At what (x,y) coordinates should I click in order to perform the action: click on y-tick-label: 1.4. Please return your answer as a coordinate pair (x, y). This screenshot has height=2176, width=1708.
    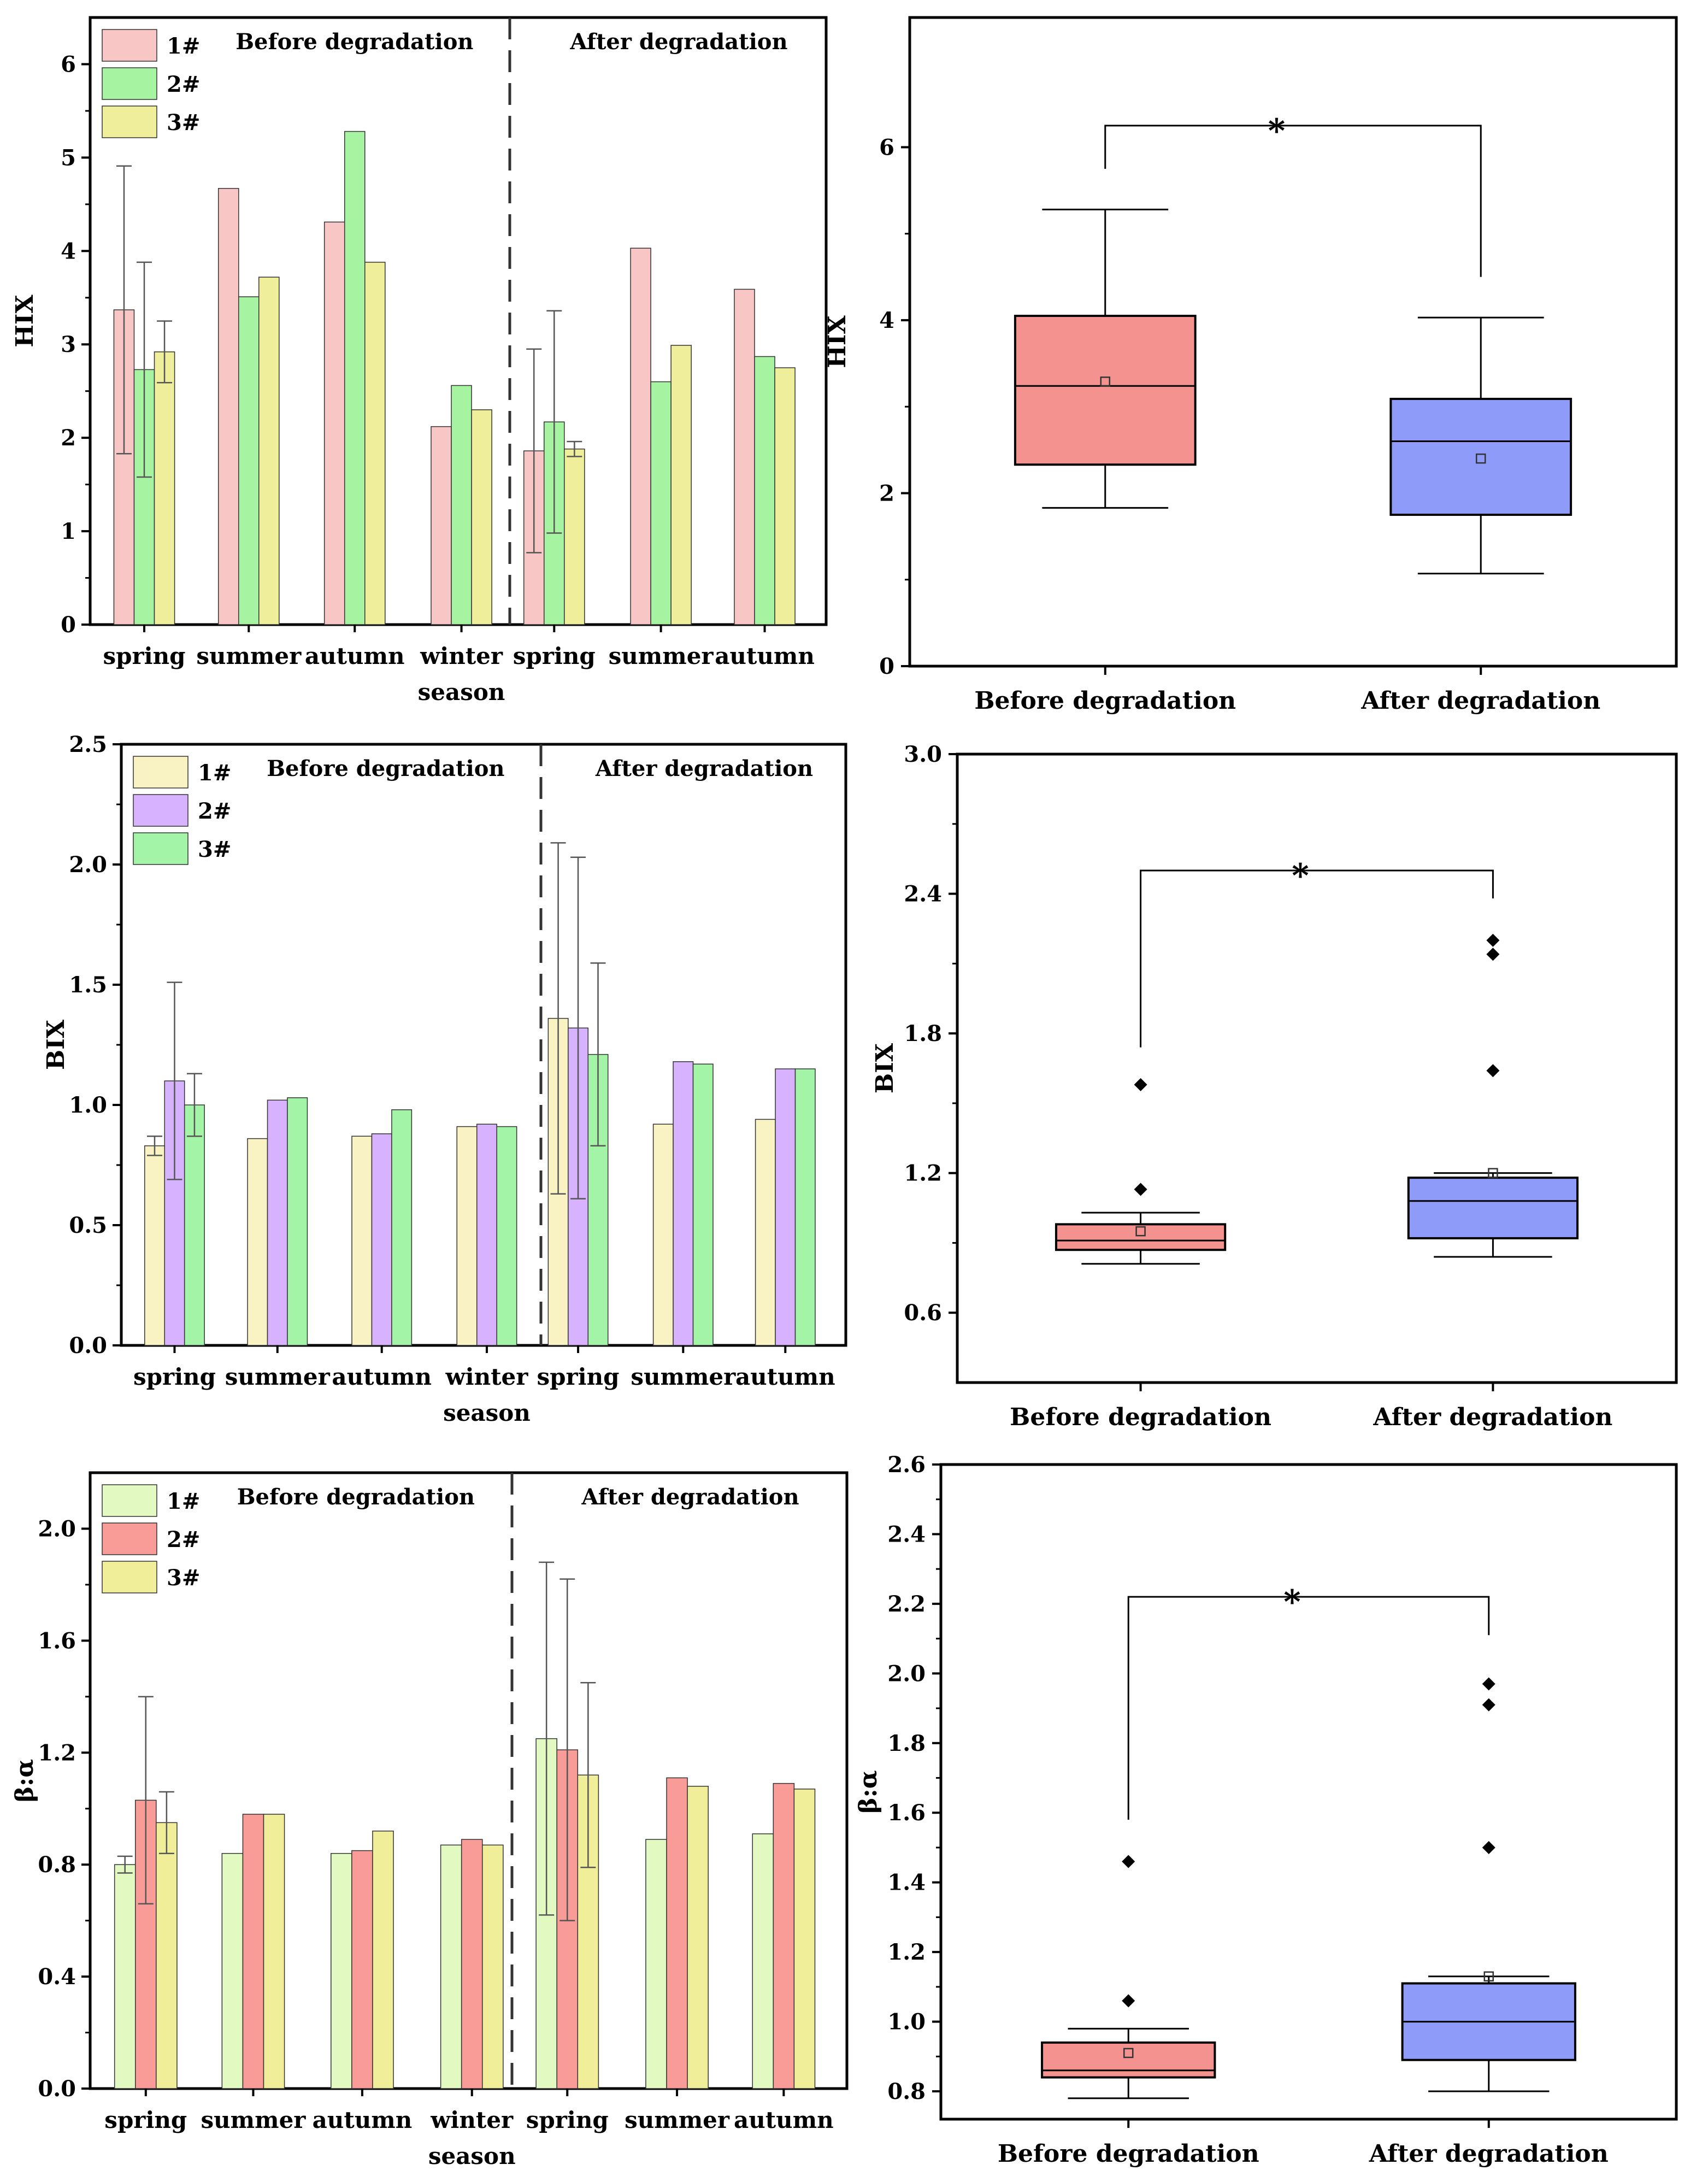
    Looking at the image, I should click on (906, 1883).